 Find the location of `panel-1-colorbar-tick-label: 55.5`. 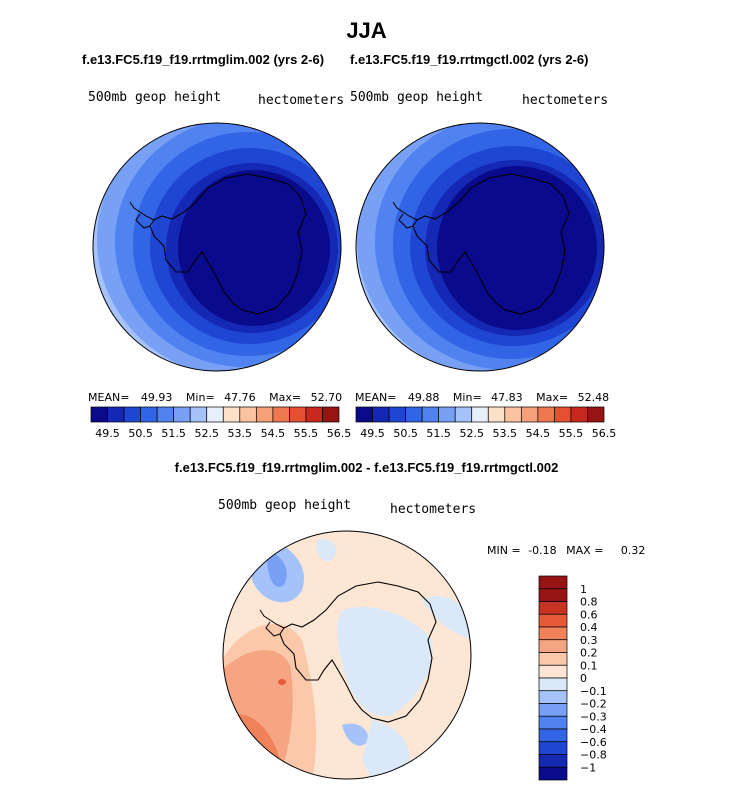

panel-1-colorbar-tick-label: 55.5 is located at coordinates (306, 433).